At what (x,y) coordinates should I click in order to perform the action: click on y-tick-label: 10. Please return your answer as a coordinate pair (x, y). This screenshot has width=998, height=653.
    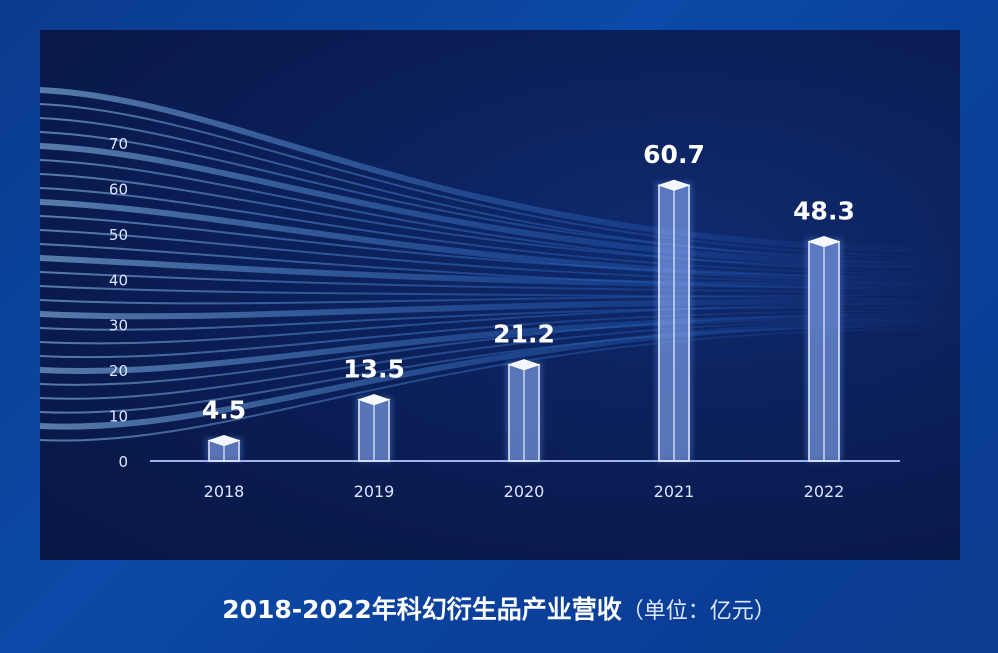
    Looking at the image, I should click on (118, 417).